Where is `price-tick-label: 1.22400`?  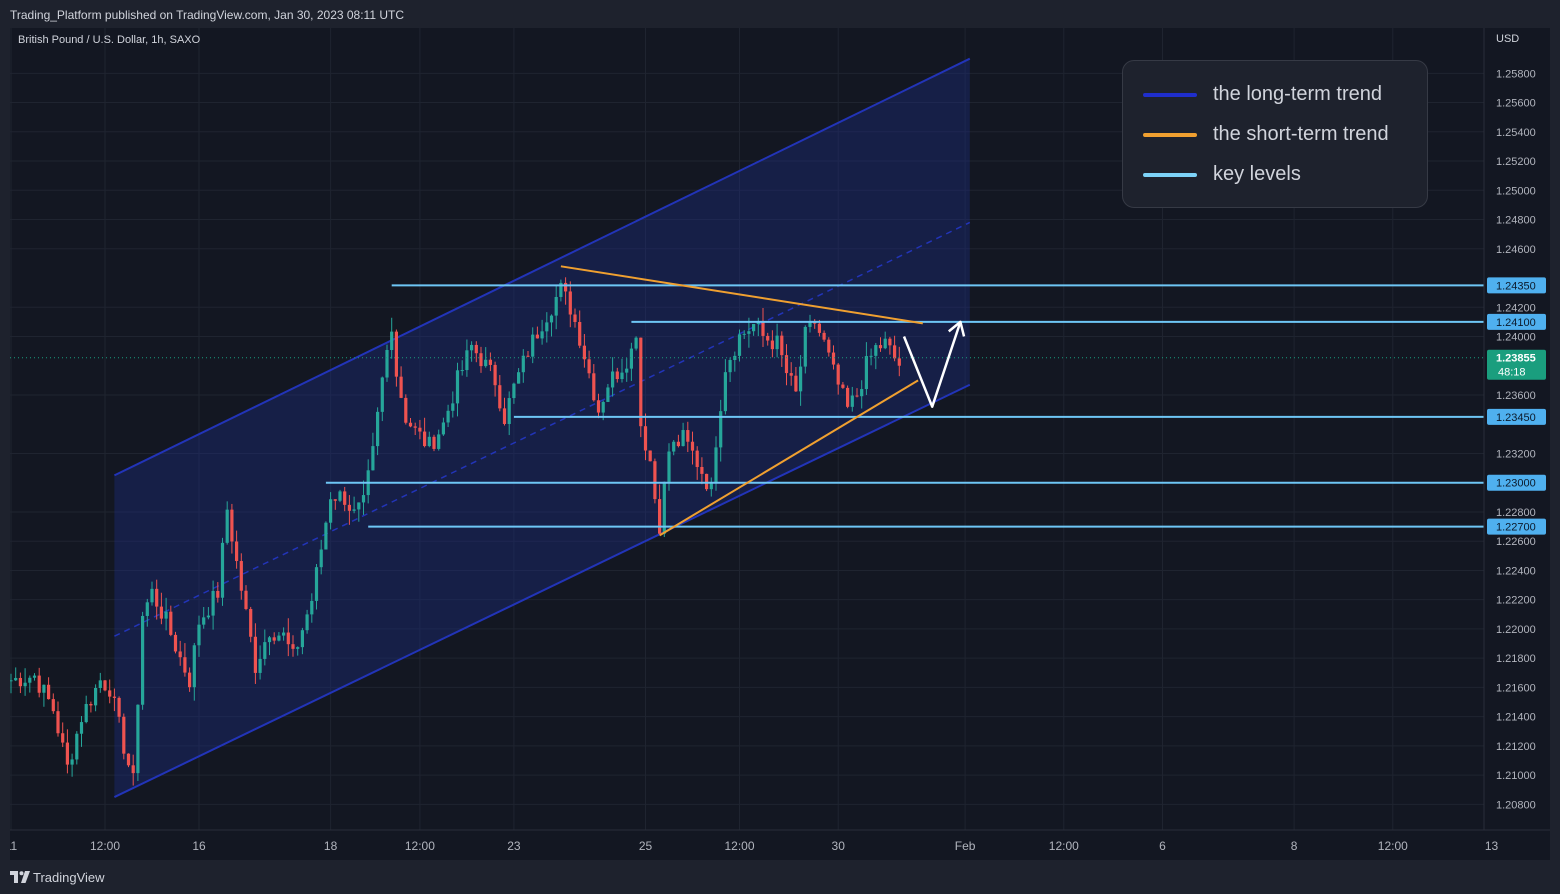 price-tick-label: 1.22400 is located at coordinates (1516, 571).